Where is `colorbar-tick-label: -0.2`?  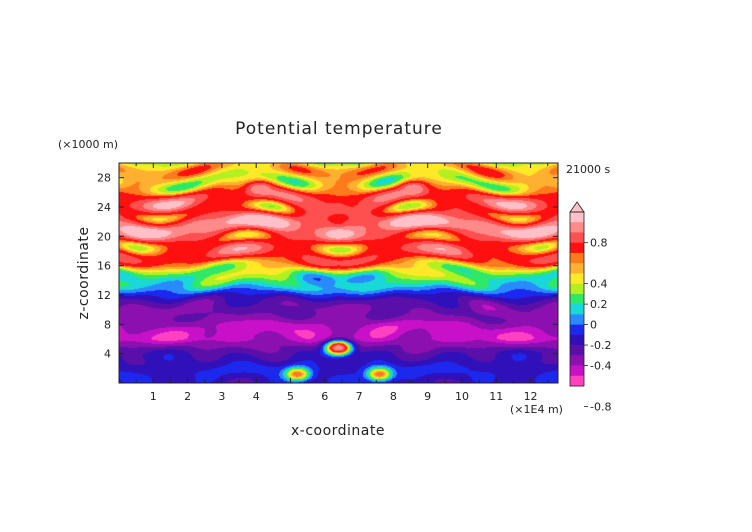 colorbar-tick-label: -0.2 is located at coordinates (600, 345).